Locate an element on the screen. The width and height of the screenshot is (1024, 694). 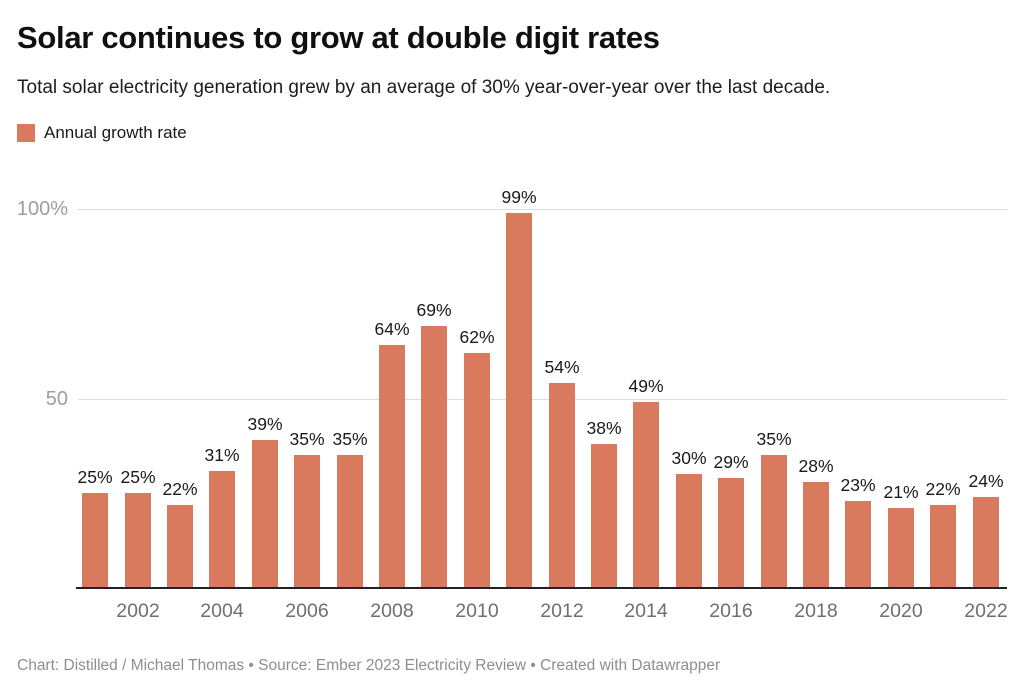
bar-2010 is located at coordinates (477, 470).